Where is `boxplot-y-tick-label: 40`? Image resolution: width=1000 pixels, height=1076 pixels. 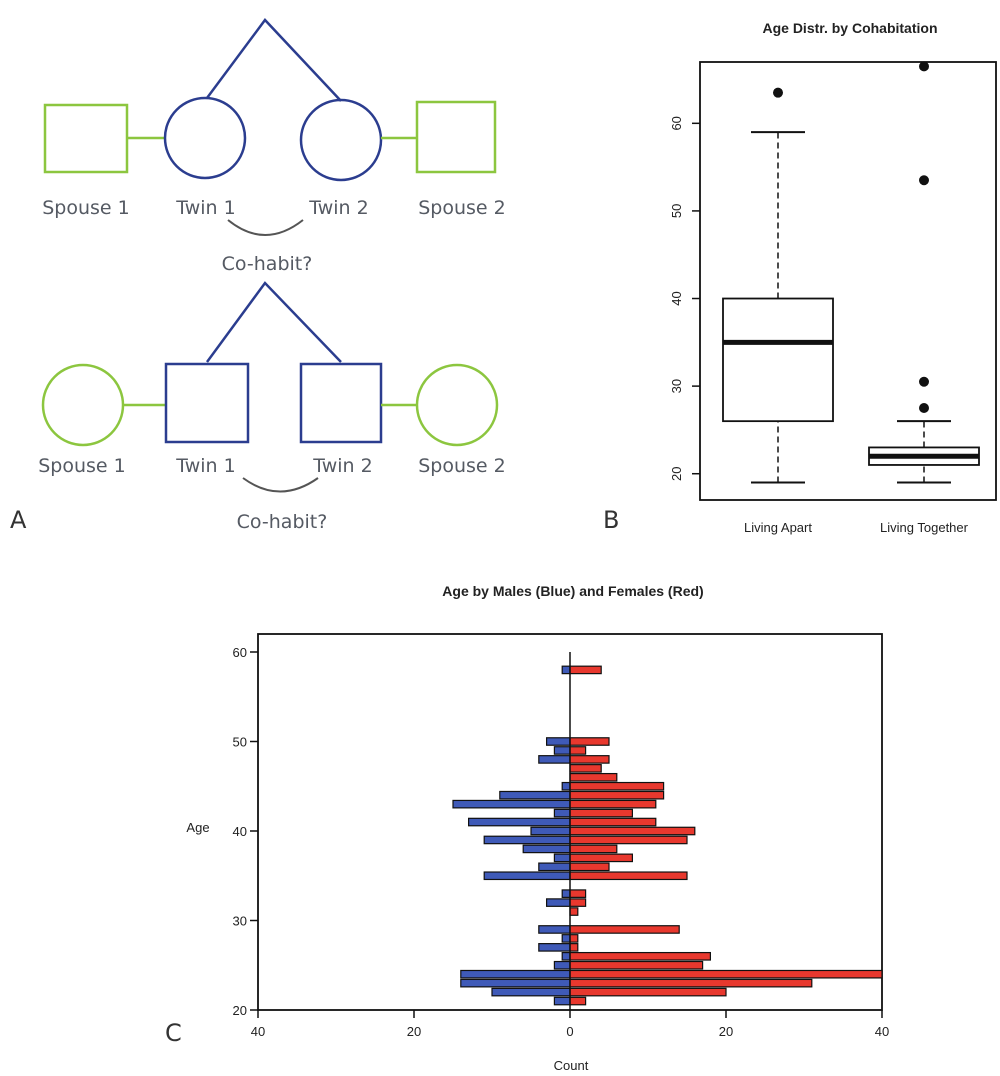
boxplot-y-tick-label: 40 is located at coordinates (676, 298).